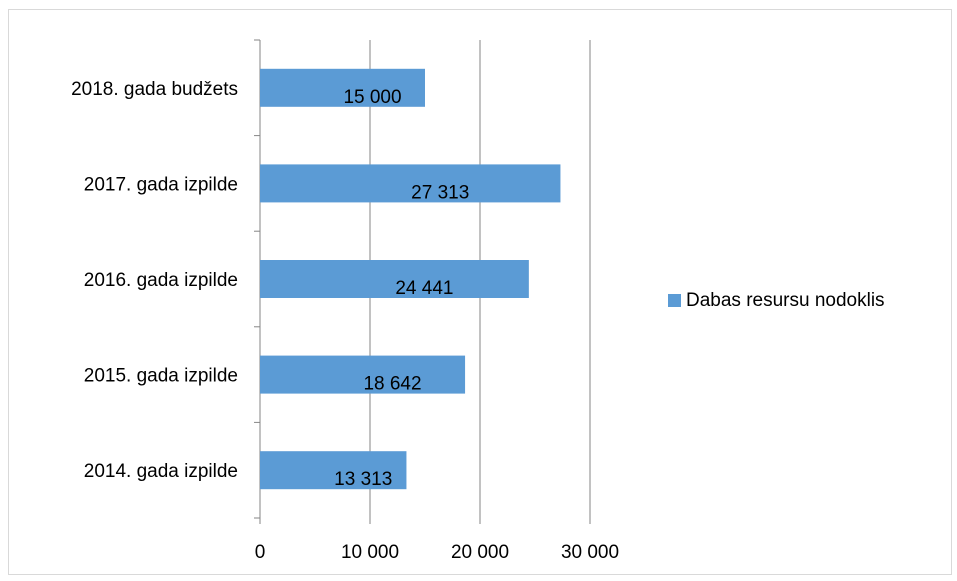 The image size is (957, 581). What do you see at coordinates (154, 89) in the screenshot?
I see `category-label-4: 2018. gada budžets` at bounding box center [154, 89].